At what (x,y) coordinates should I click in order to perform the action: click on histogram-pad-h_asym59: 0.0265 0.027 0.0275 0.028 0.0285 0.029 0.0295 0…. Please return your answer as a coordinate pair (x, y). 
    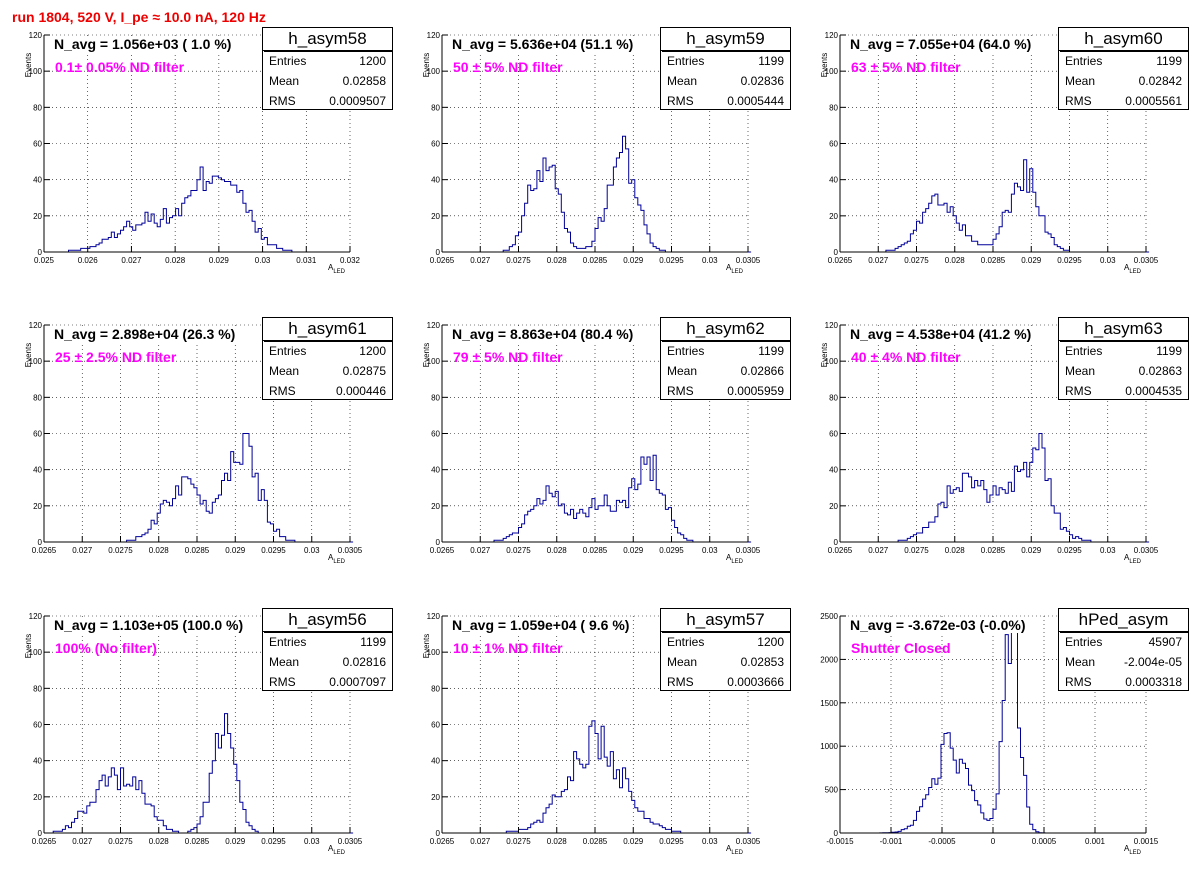
    Looking at the image, I should click on (597, 145).